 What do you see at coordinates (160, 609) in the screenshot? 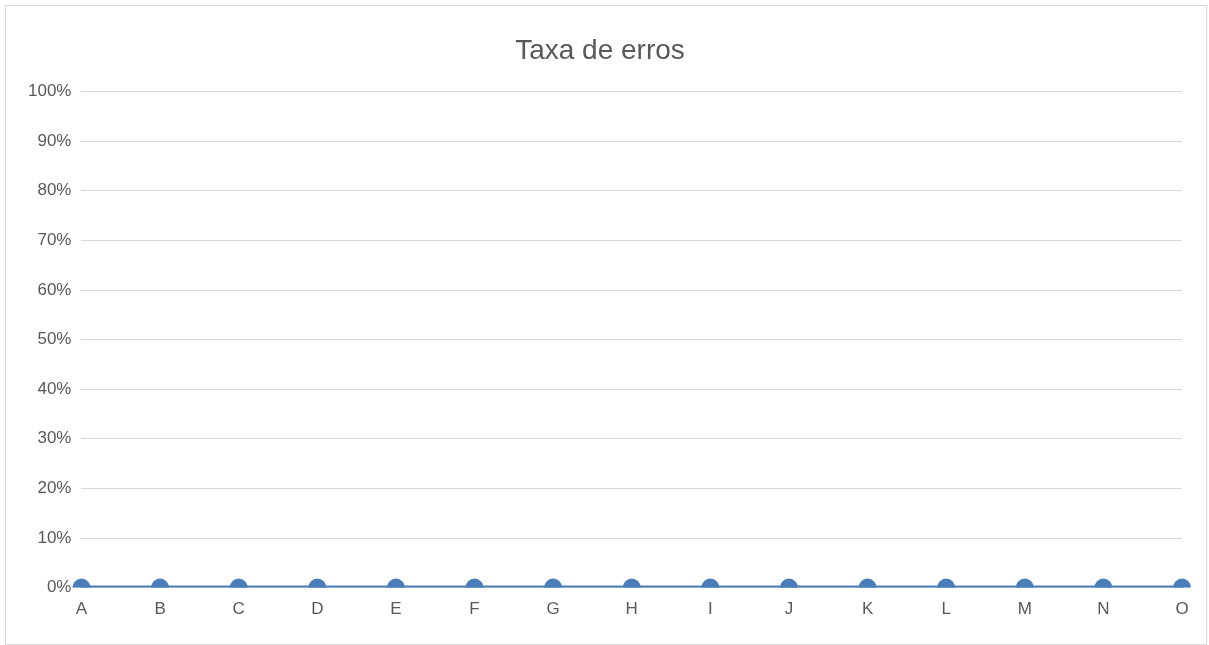
I see `x-tick-label: B` at bounding box center [160, 609].